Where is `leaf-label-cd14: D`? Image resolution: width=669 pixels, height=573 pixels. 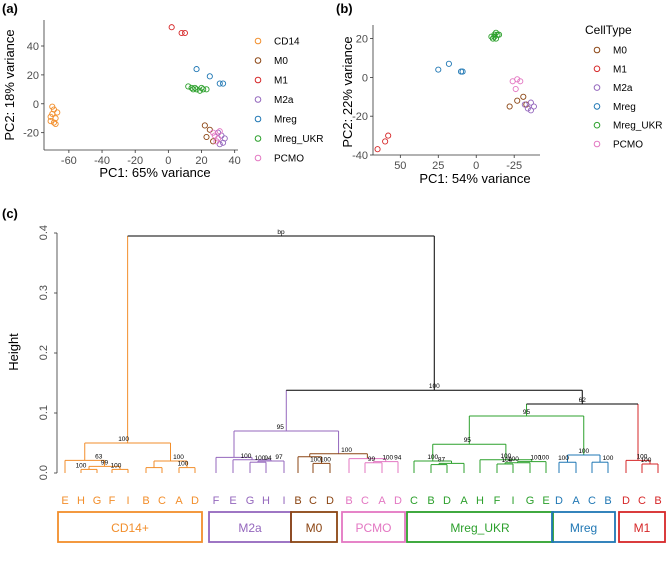
leaf-label-cd14: D is located at coordinates (195, 501).